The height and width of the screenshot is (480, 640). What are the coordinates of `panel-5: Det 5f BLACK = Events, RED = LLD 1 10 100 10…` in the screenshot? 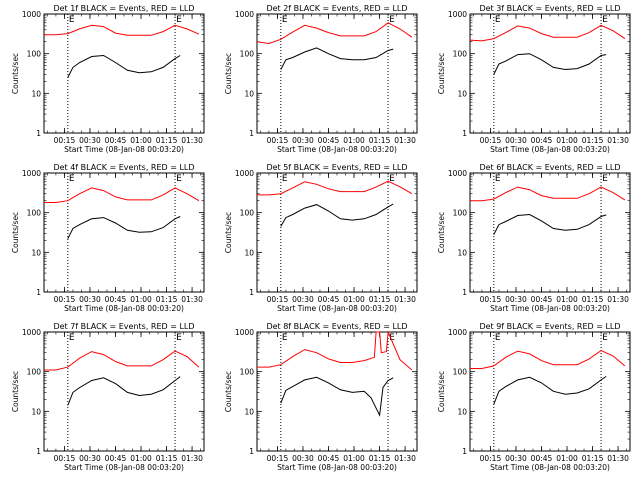 It's located at (321, 238).